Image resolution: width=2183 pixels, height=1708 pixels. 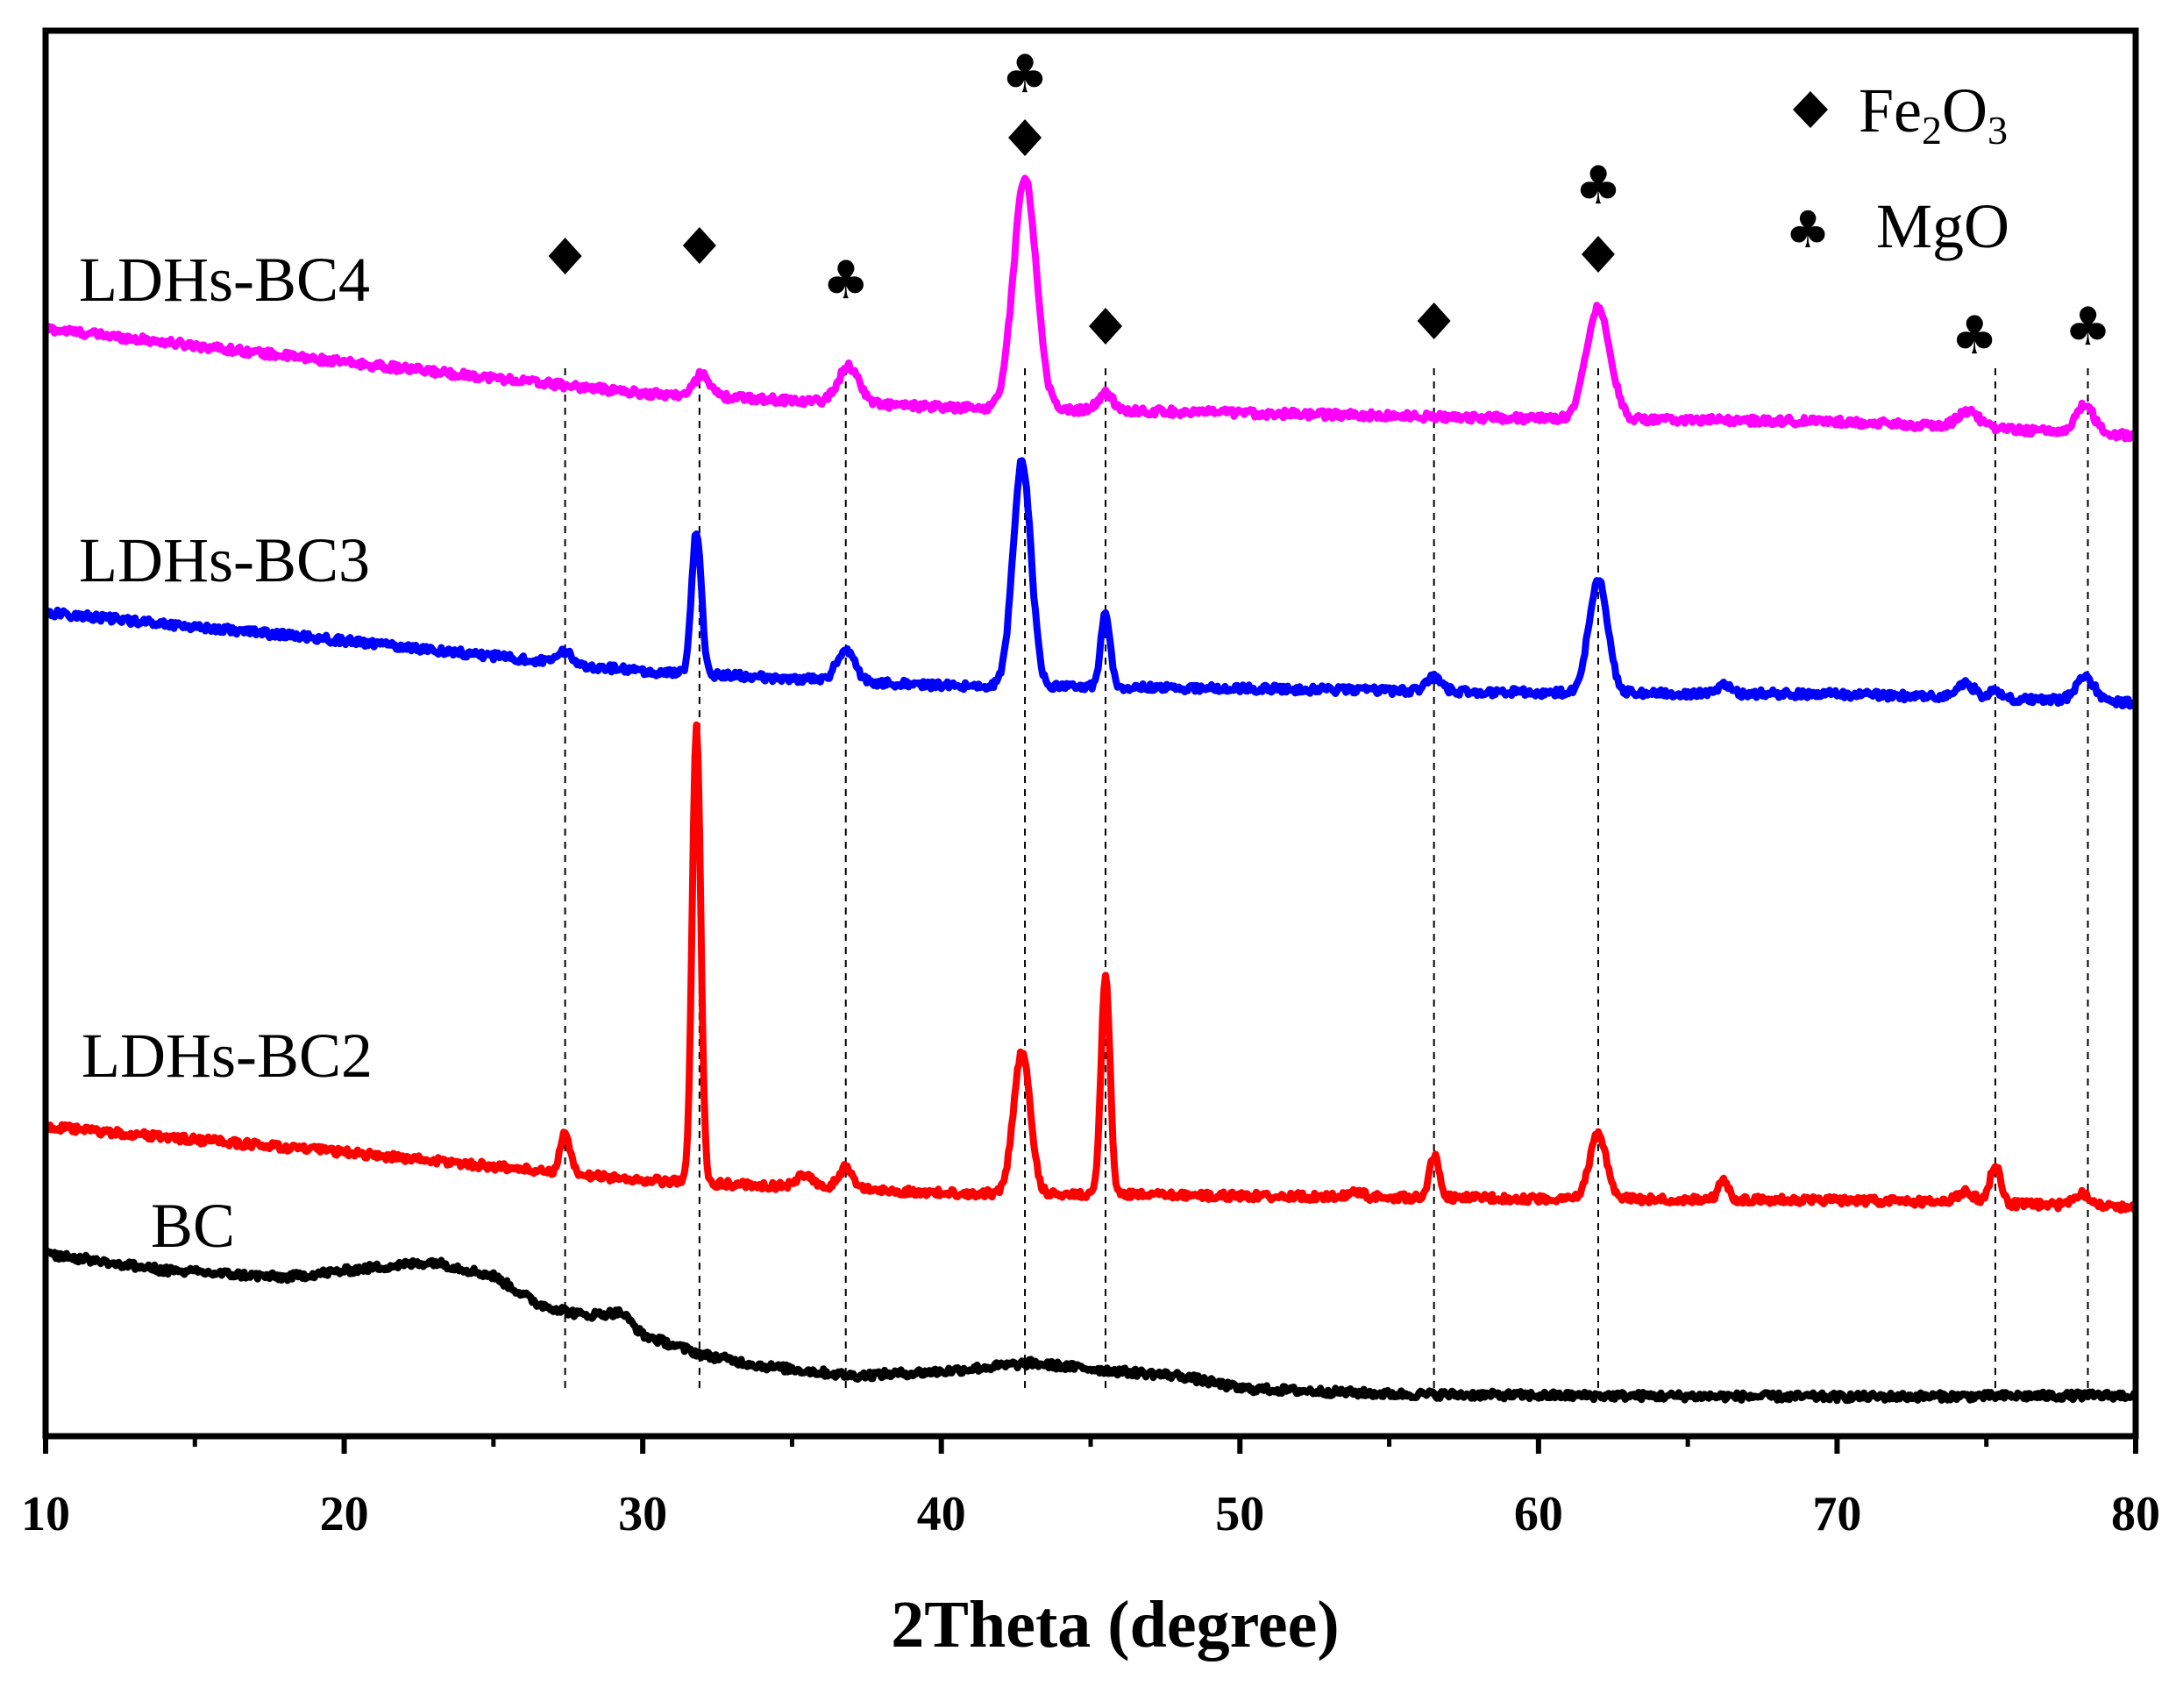 I want to click on x-axis-ticks: 10 20 30 40 50 60 70 80, so click(x=1090, y=1488).